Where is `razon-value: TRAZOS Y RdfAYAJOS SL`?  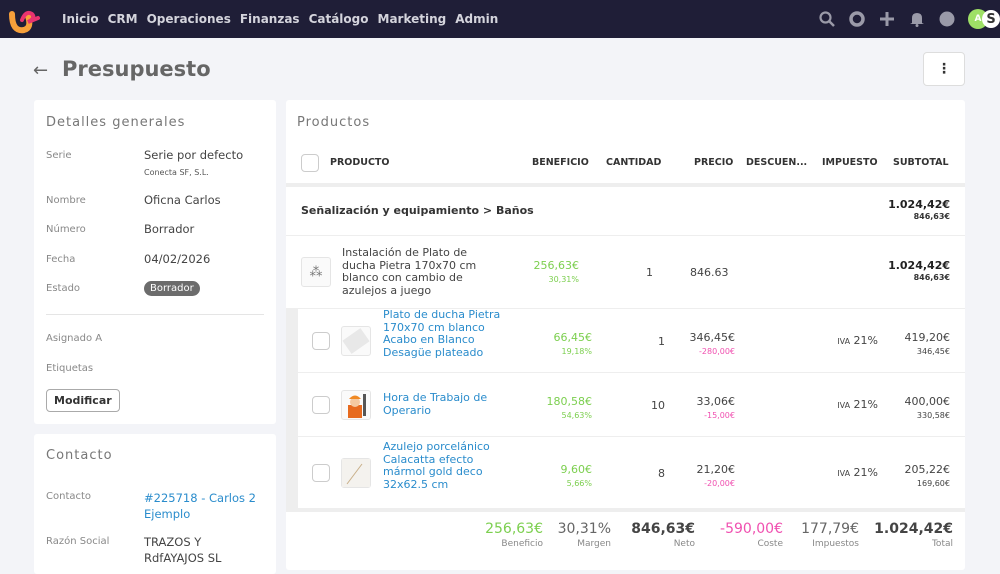
razon-value: TRAZOS Y RdfAYAJOS SL is located at coordinates (183, 550).